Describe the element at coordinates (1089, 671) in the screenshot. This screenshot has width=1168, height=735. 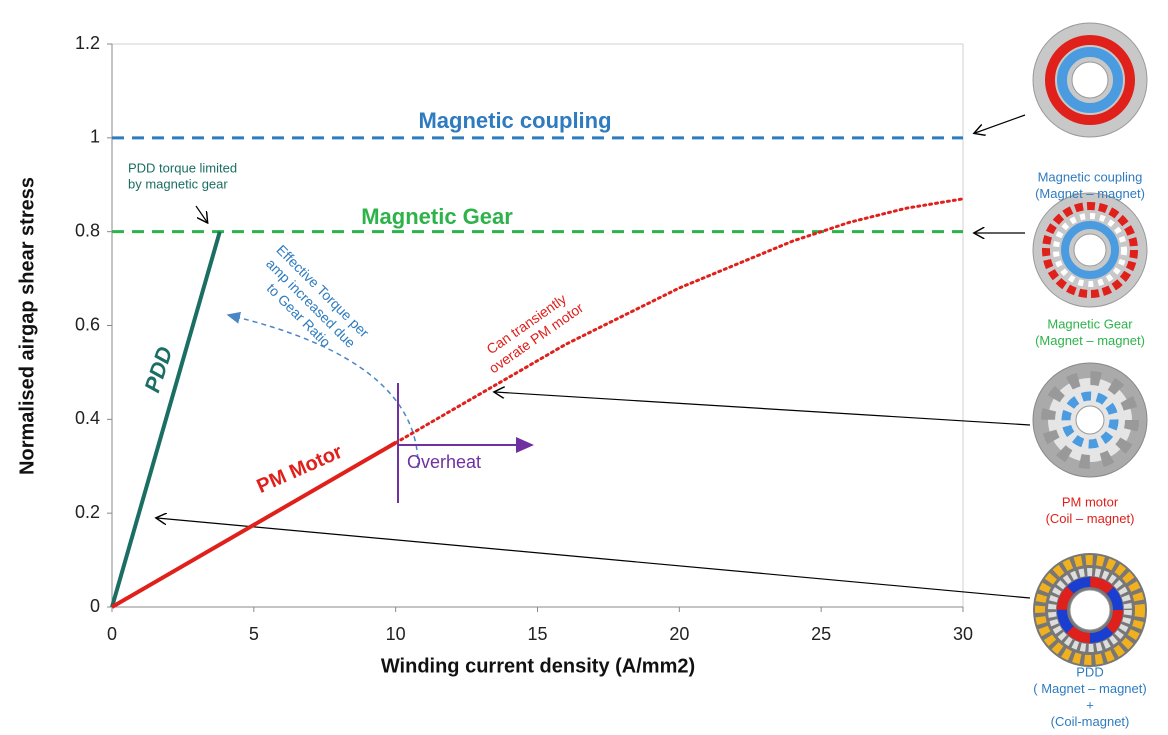
I see `machine-label: PDD` at that location.